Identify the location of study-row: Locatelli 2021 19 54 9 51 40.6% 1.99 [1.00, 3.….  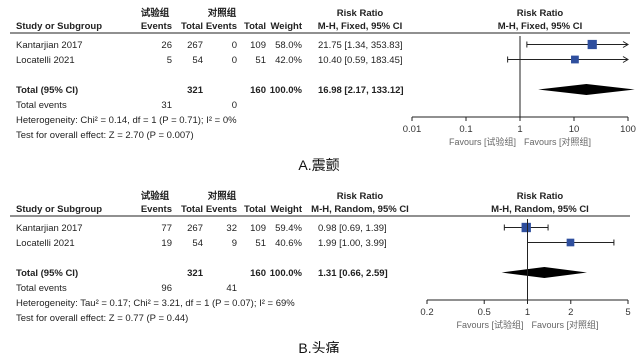
(315, 243).